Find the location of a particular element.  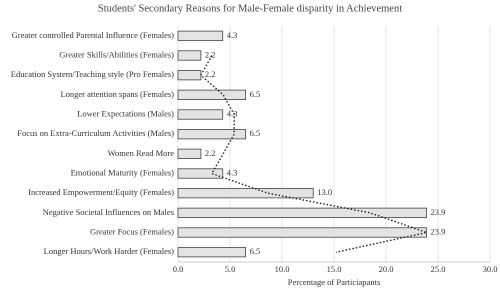

x-tick-label: 0.0 is located at coordinates (178, 269).